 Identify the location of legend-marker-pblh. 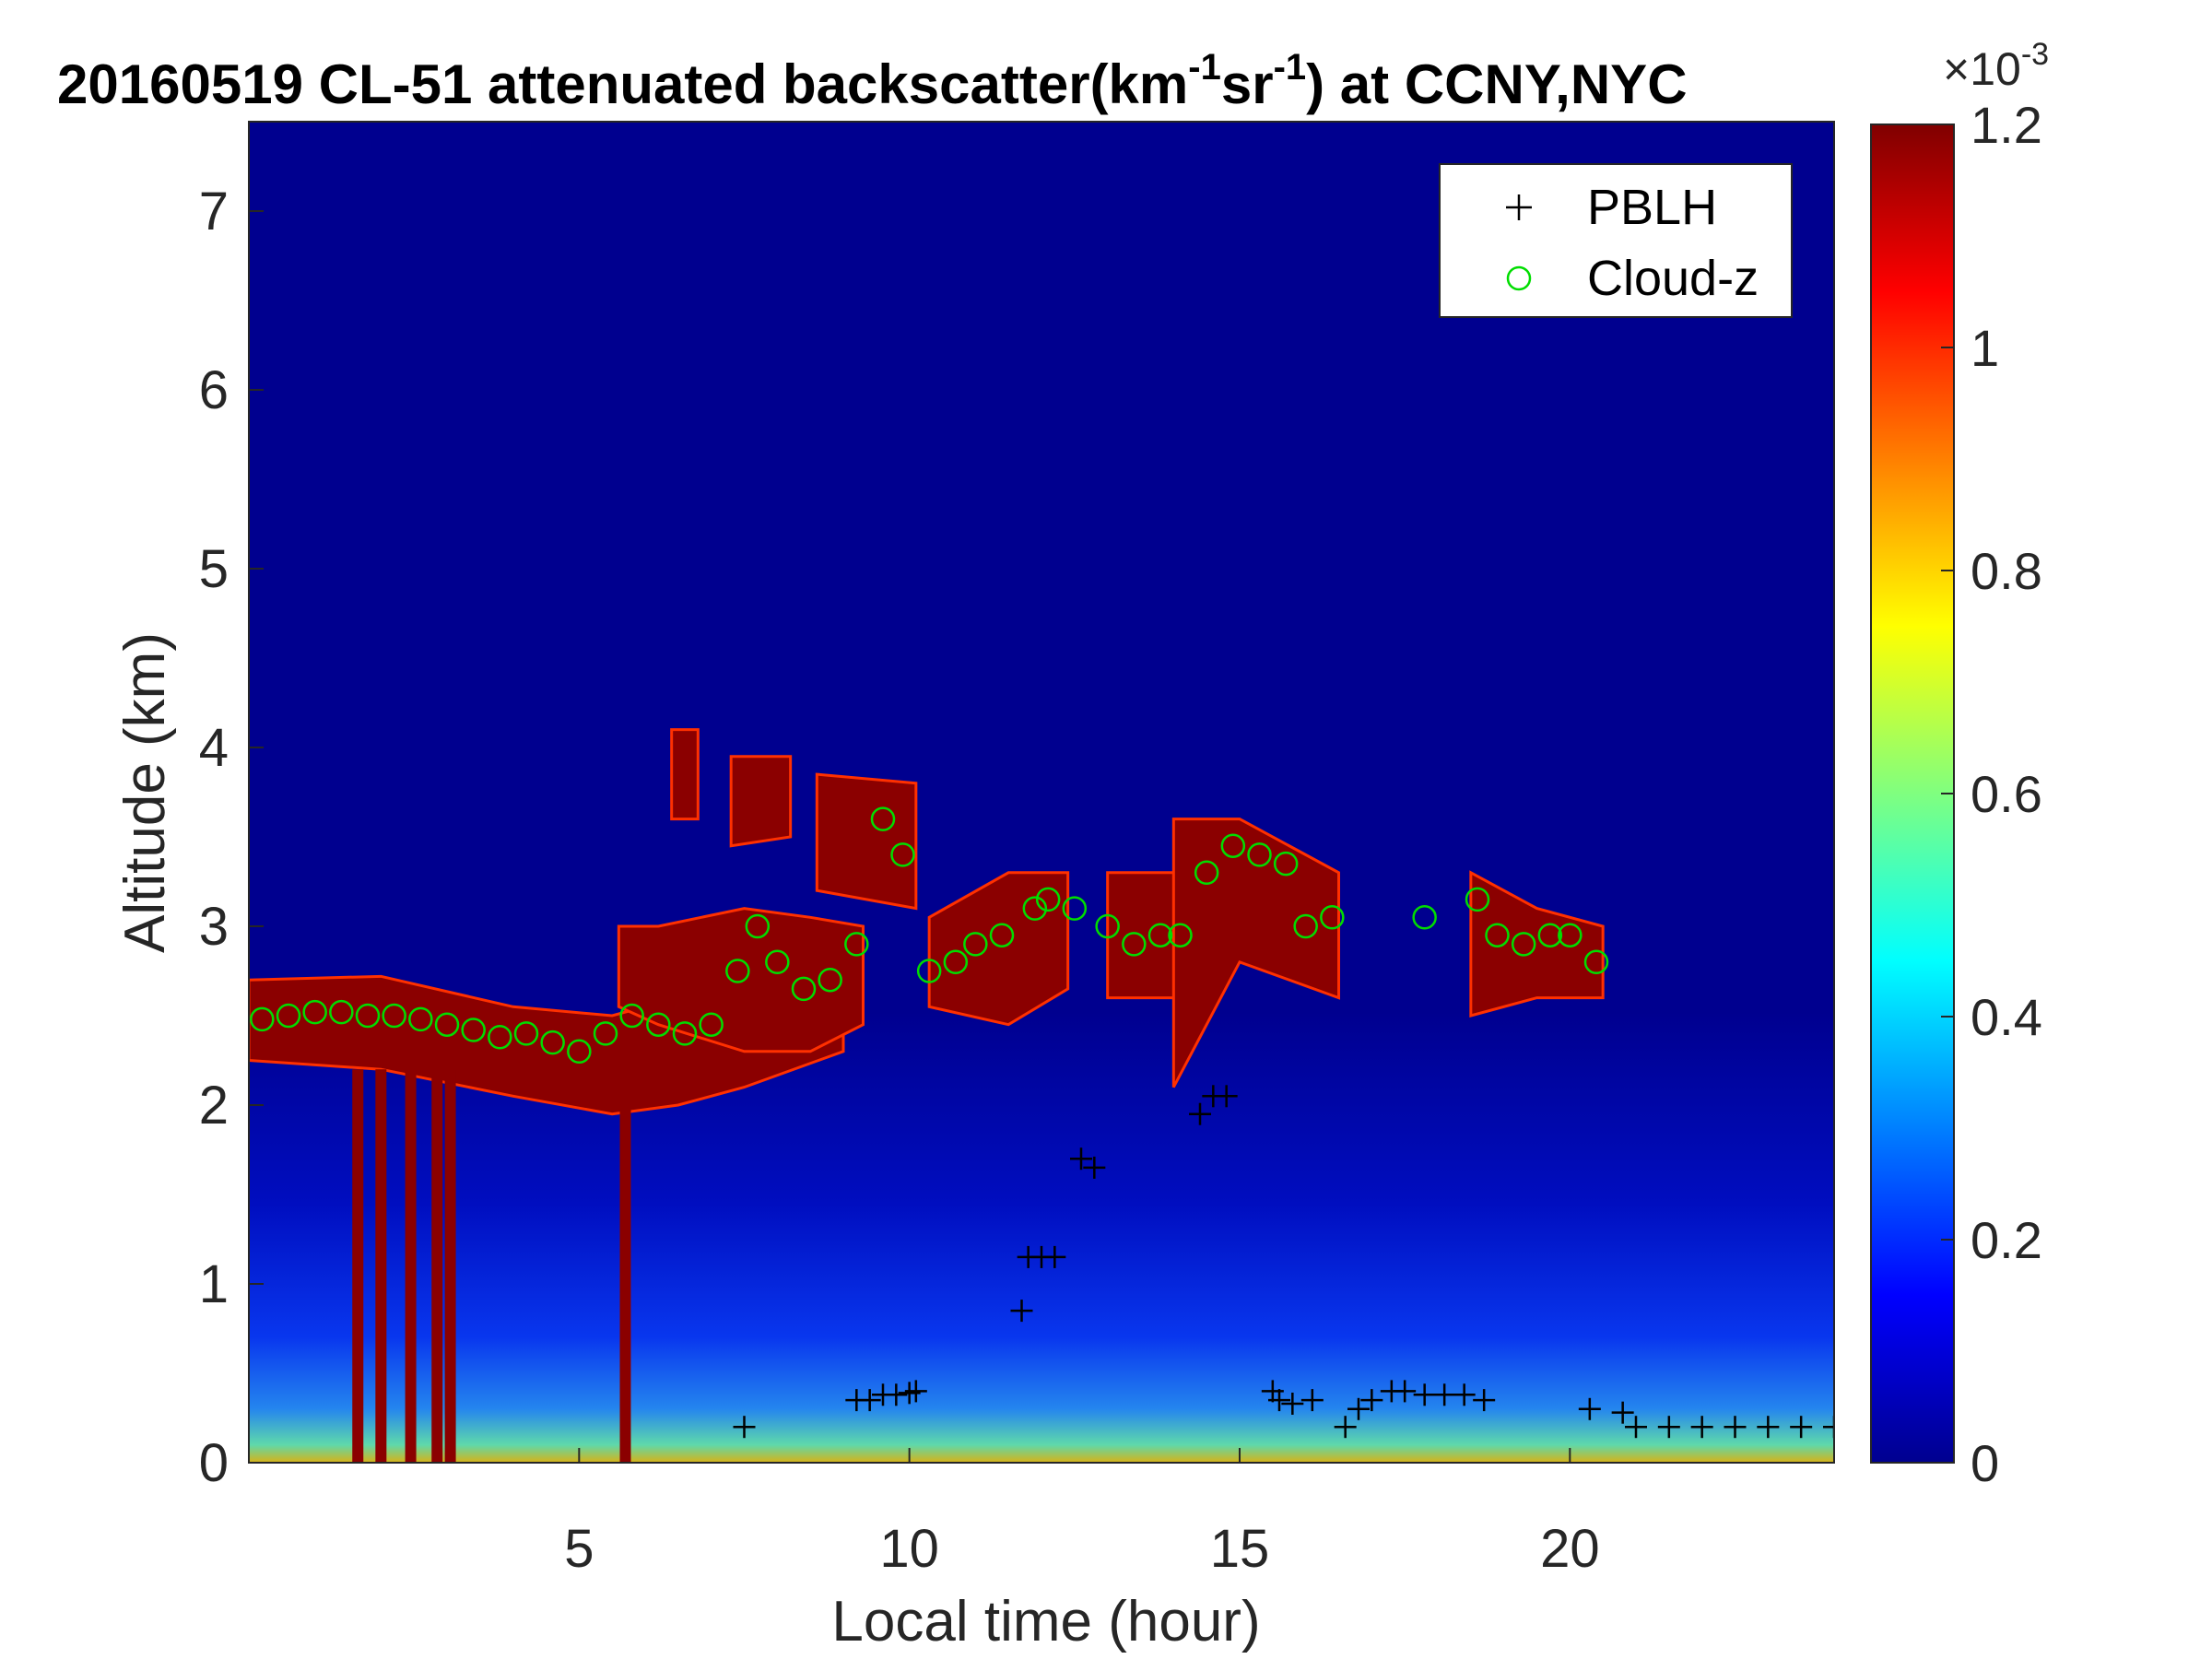
(1519, 207).